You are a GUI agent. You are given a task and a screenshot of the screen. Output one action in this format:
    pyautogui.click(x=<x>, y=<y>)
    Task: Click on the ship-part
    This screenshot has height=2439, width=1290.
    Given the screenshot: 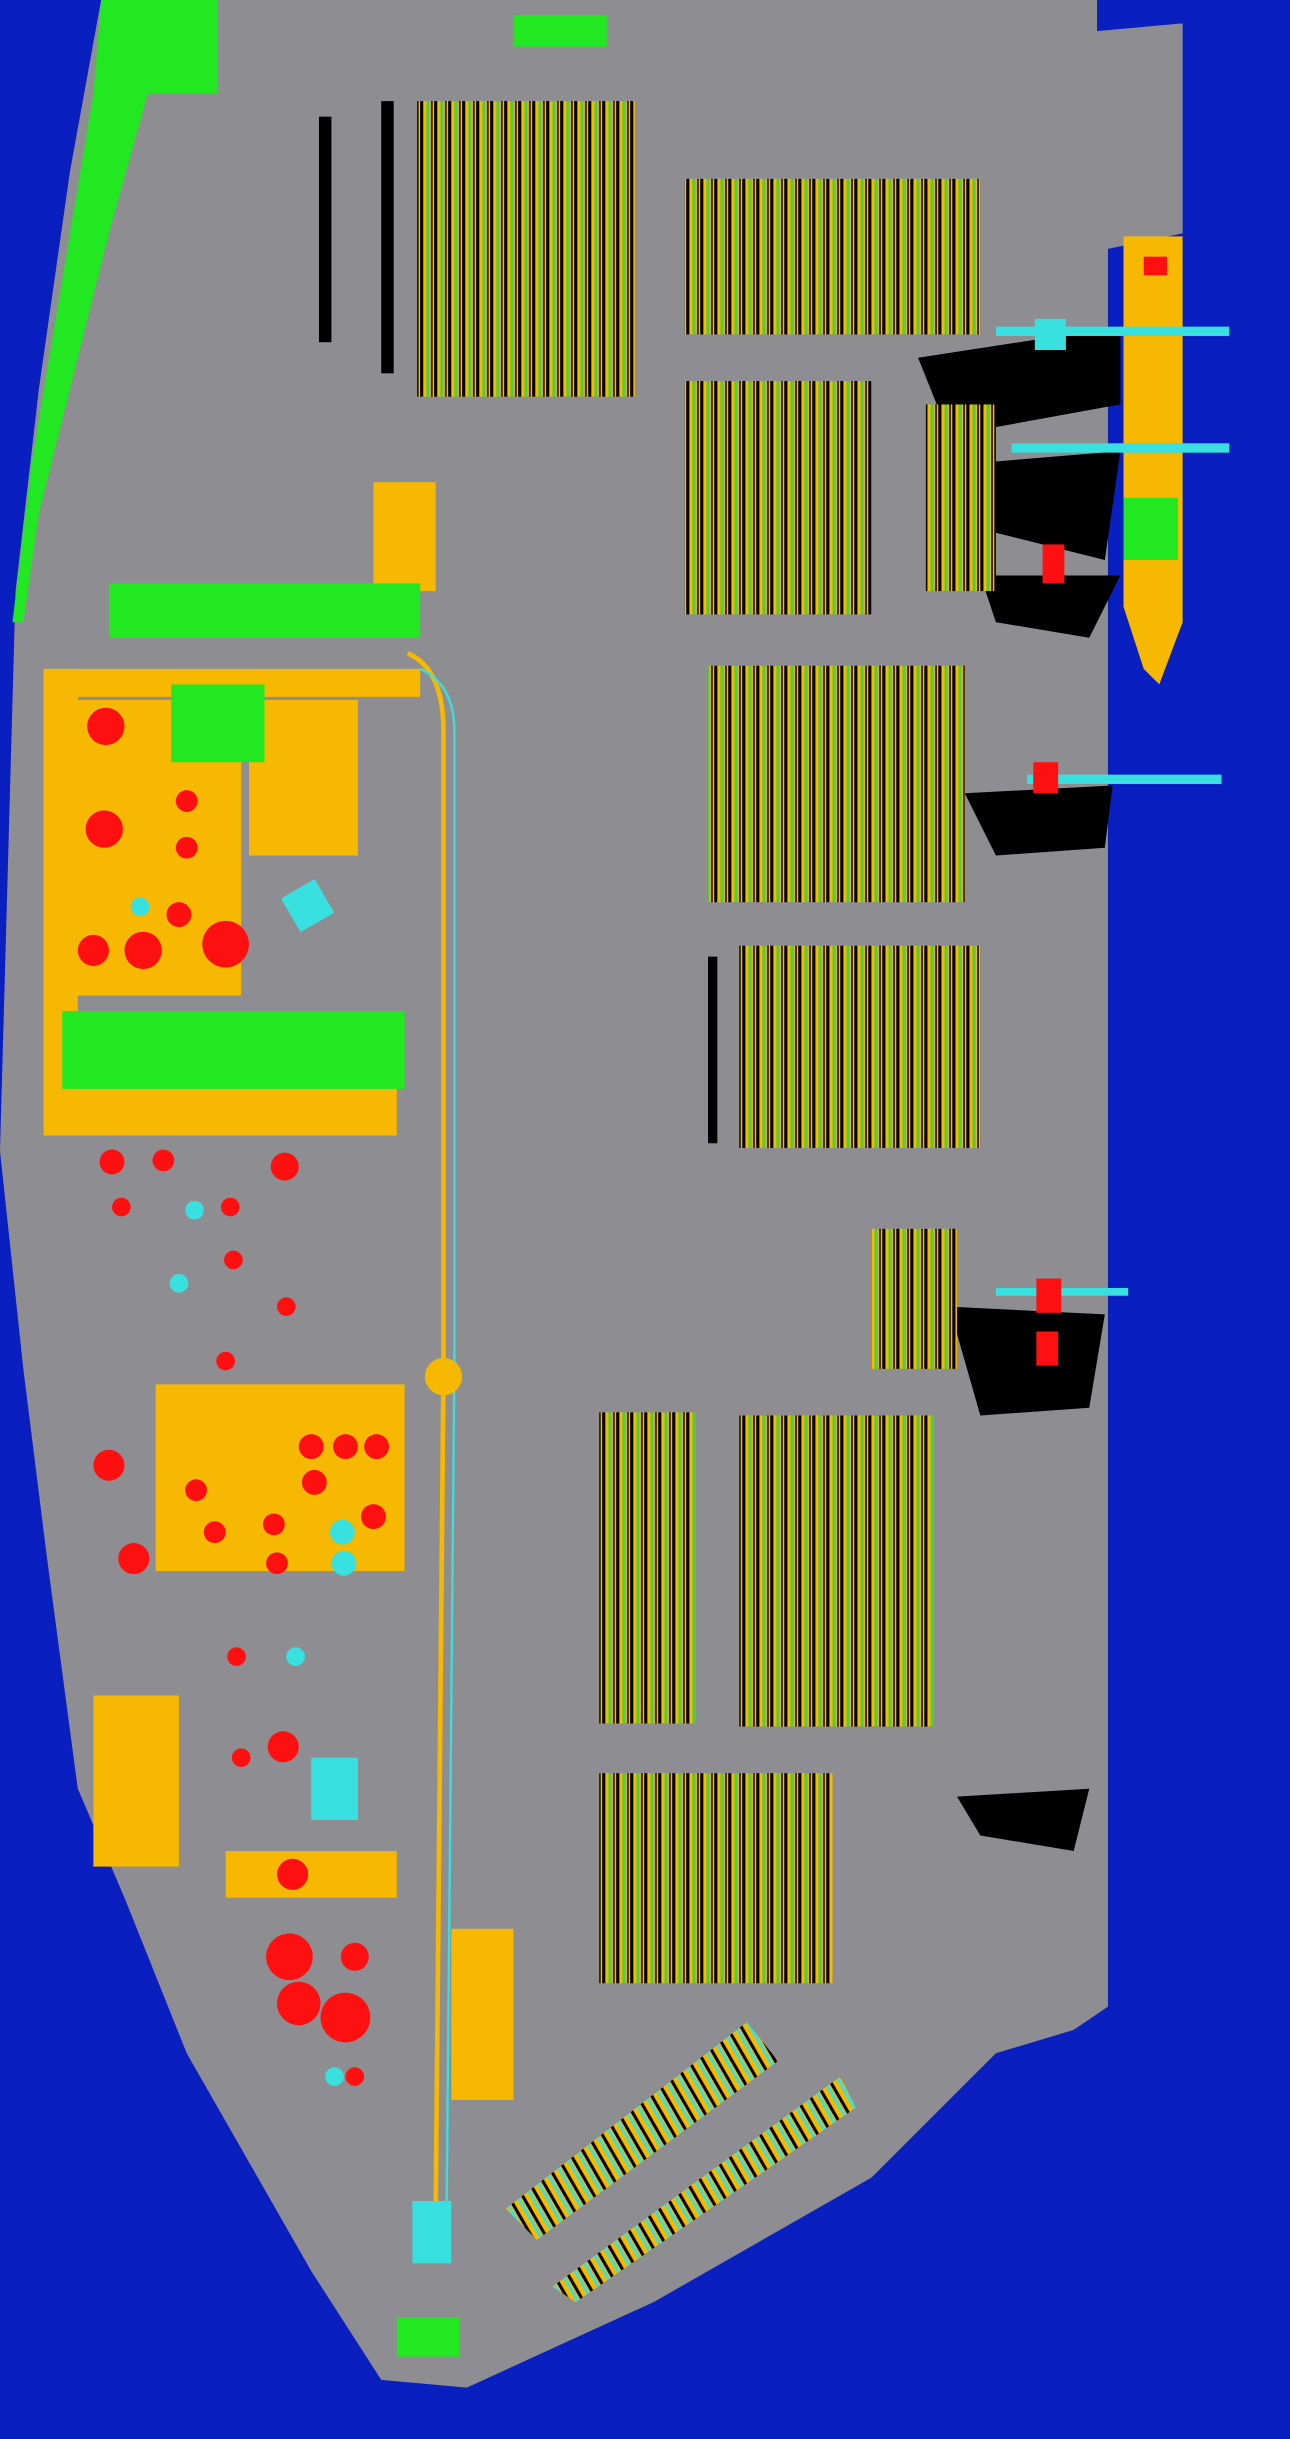 What is the action you would take?
    pyautogui.click(x=1155, y=266)
    